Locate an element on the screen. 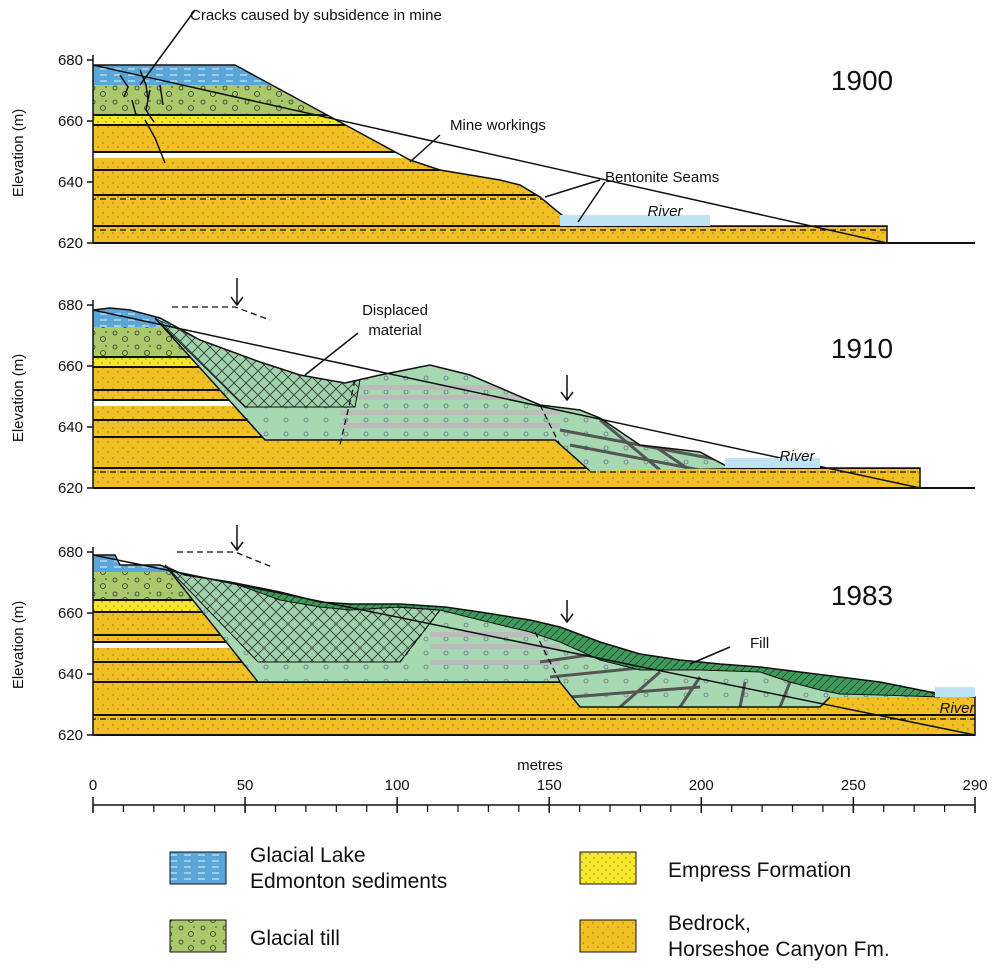 The width and height of the screenshot is (1008, 970). label-line: Displaced is located at coordinates (395, 310).